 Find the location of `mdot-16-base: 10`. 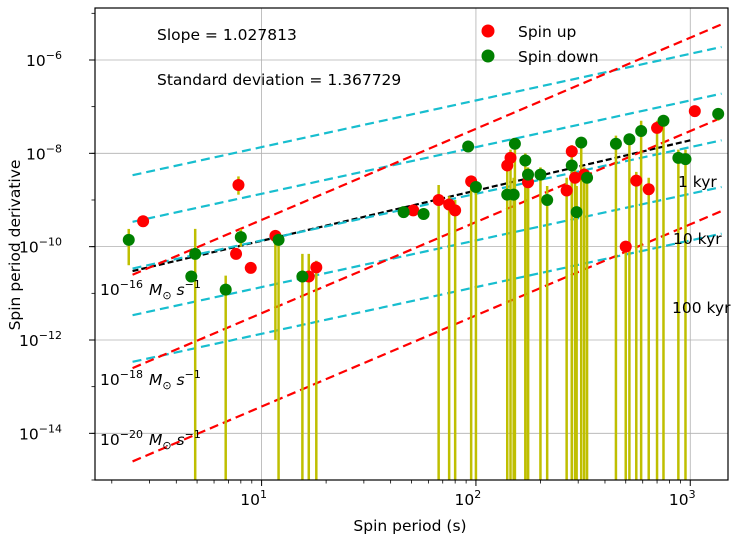

mdot-16-base: 10 is located at coordinates (110, 290).